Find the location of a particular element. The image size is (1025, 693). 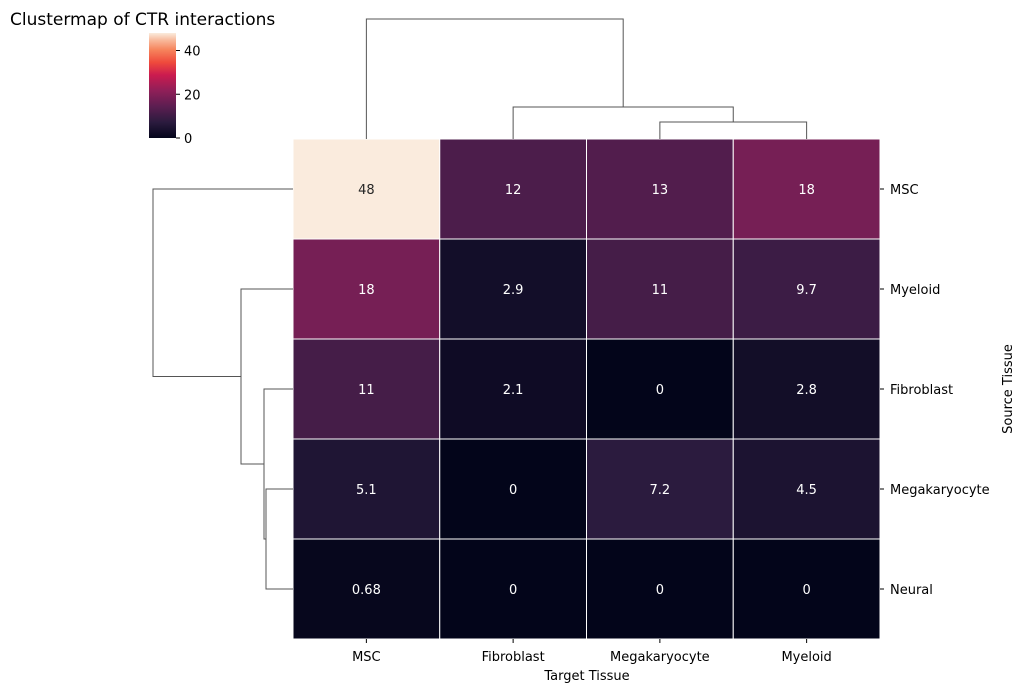

colorbar-ticks: 0 20 40 is located at coordinates (188, 96).